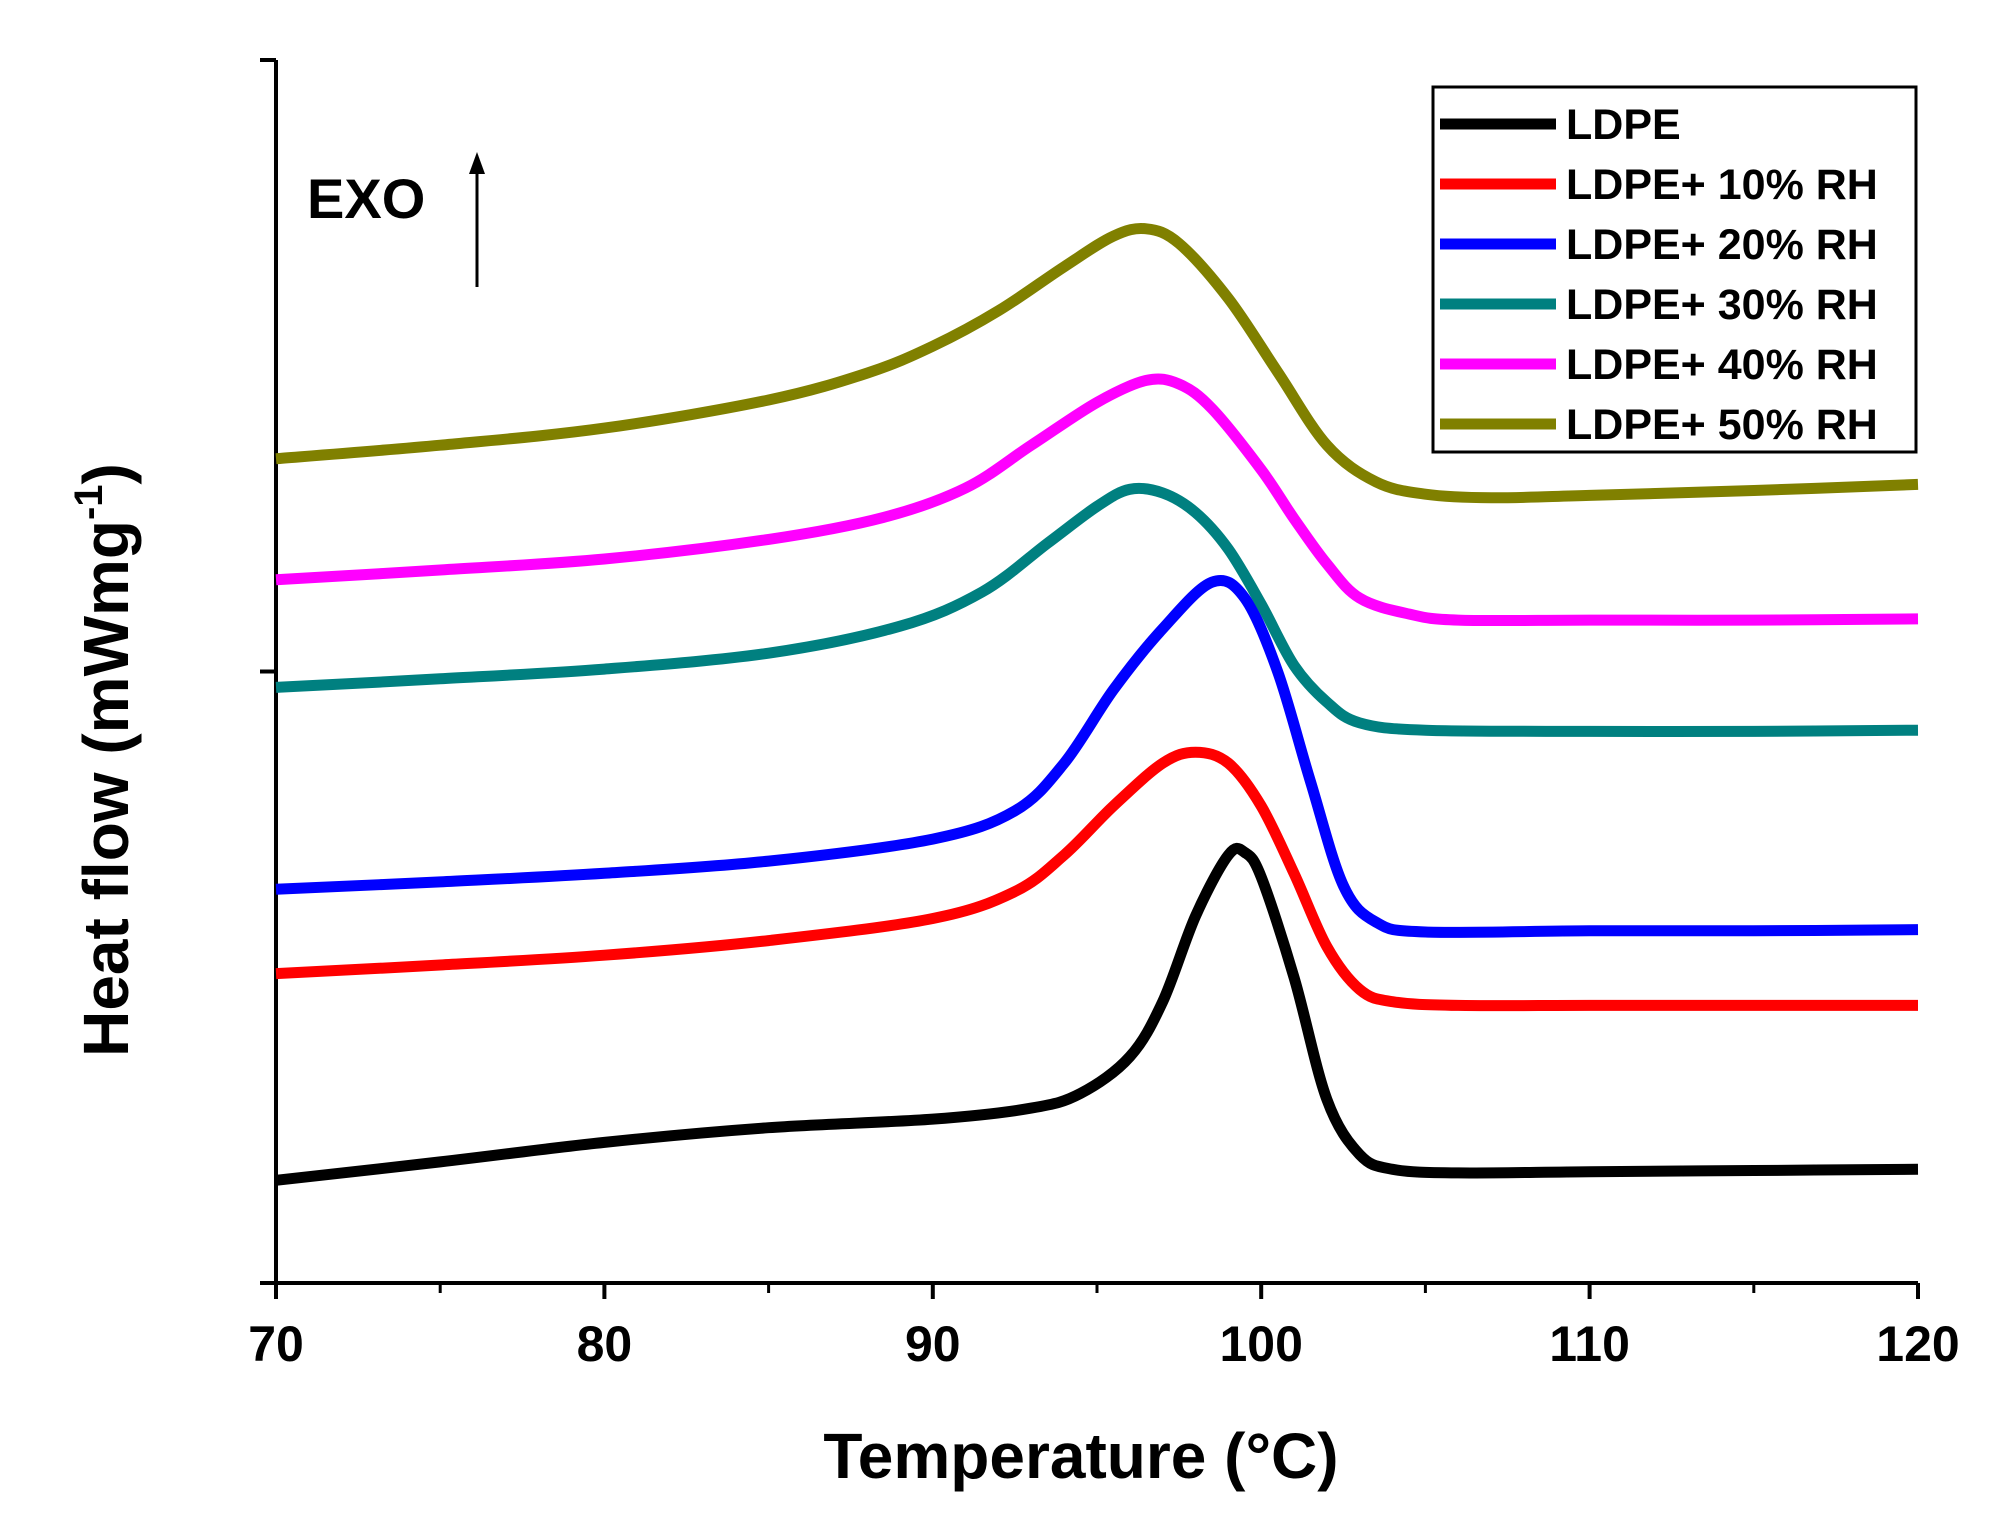  I want to click on x-tick-label: 100, so click(1260, 1344).